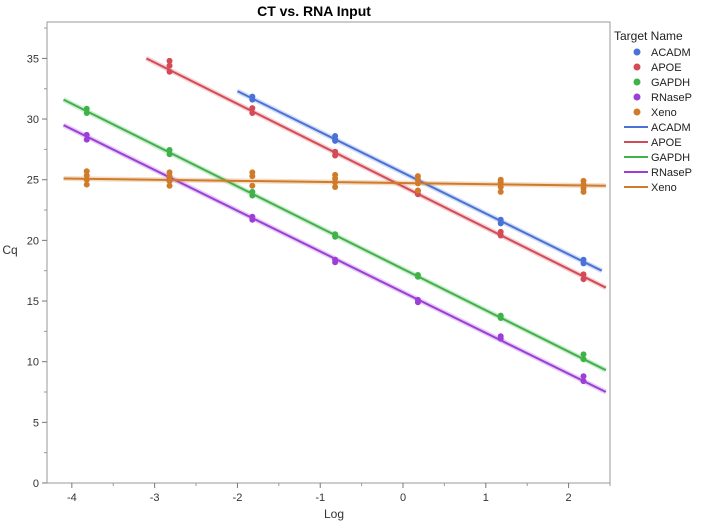 The width and height of the screenshot is (703, 527). What do you see at coordinates (37, 258) in the screenshot?
I see `y-axis: 0 5 10 15 20 25 30 35` at bounding box center [37, 258].